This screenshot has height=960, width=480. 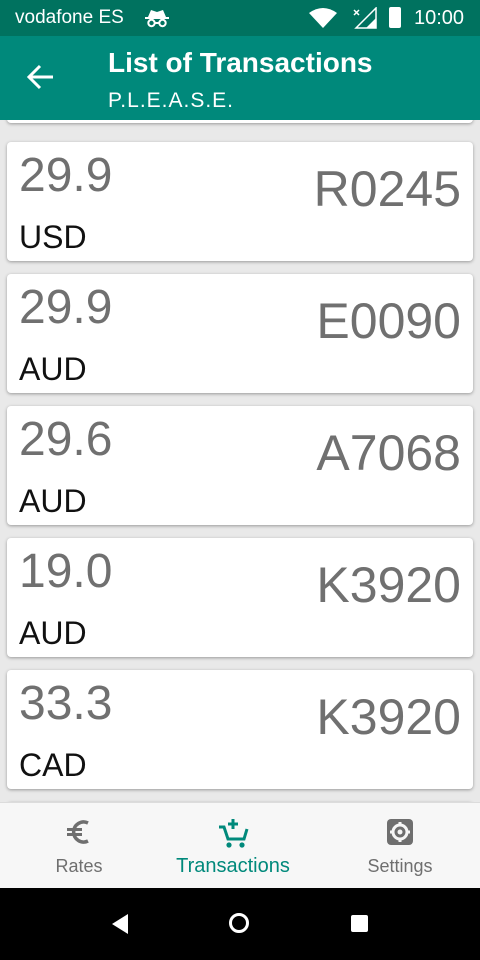 I want to click on transaction-card: 29.6 AUD A7068, so click(x=240, y=465).